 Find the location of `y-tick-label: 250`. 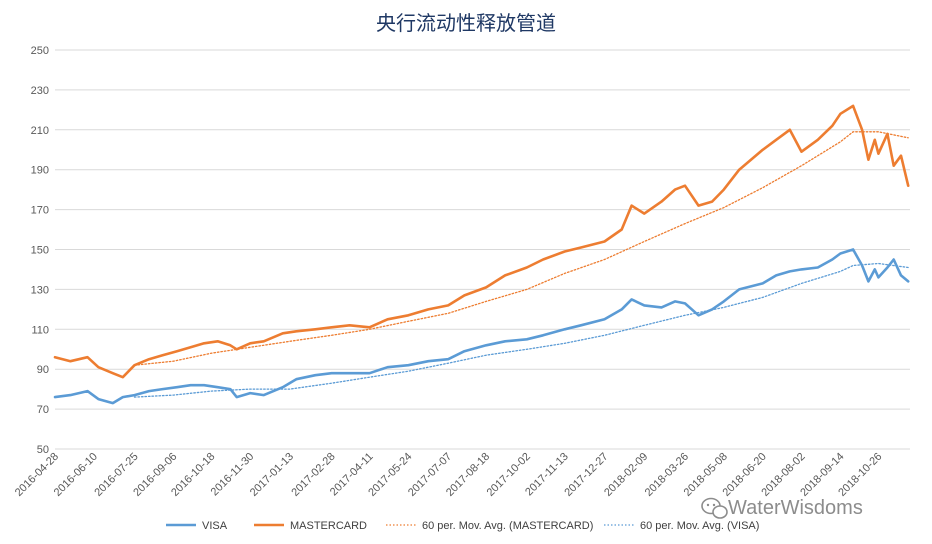

y-tick-label: 250 is located at coordinates (40, 51).